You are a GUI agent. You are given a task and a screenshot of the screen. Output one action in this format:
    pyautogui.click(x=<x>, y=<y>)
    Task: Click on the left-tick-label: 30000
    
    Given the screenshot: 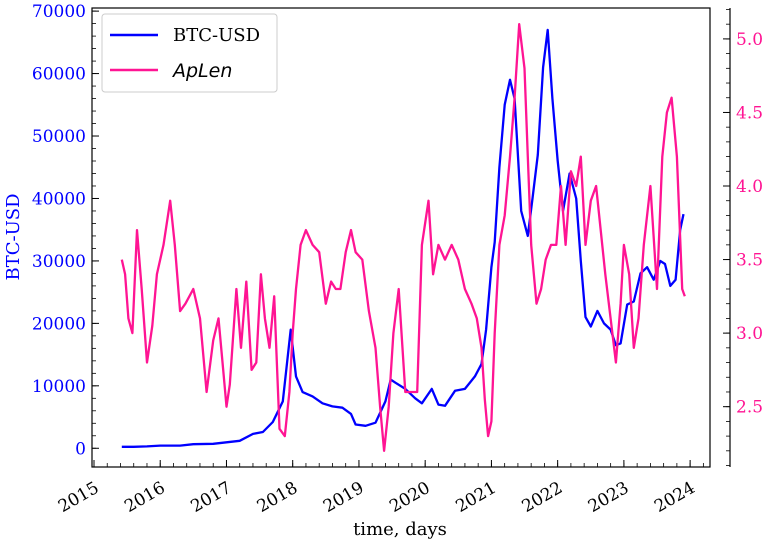 What is the action you would take?
    pyautogui.click(x=59, y=262)
    